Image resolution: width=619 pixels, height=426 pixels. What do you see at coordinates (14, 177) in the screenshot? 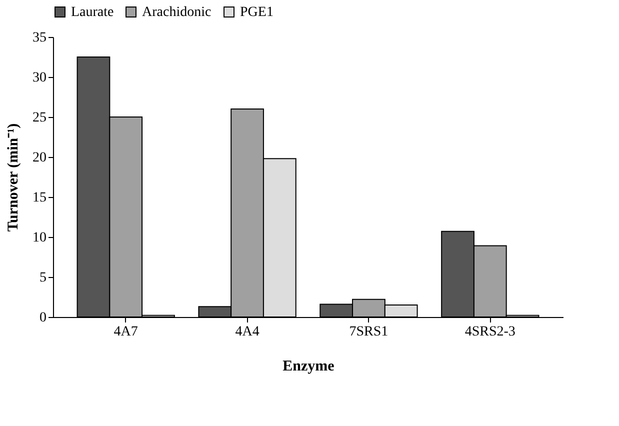
I see `y-axis-title: Turnover (min⁻¹)` at bounding box center [14, 177].